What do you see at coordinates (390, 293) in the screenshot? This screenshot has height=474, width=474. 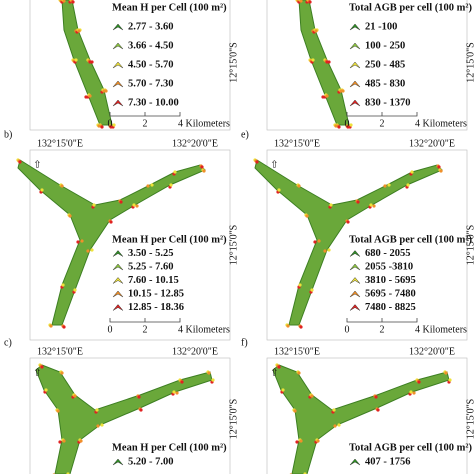 I see `legend-item: 5695 - 7480` at bounding box center [390, 293].